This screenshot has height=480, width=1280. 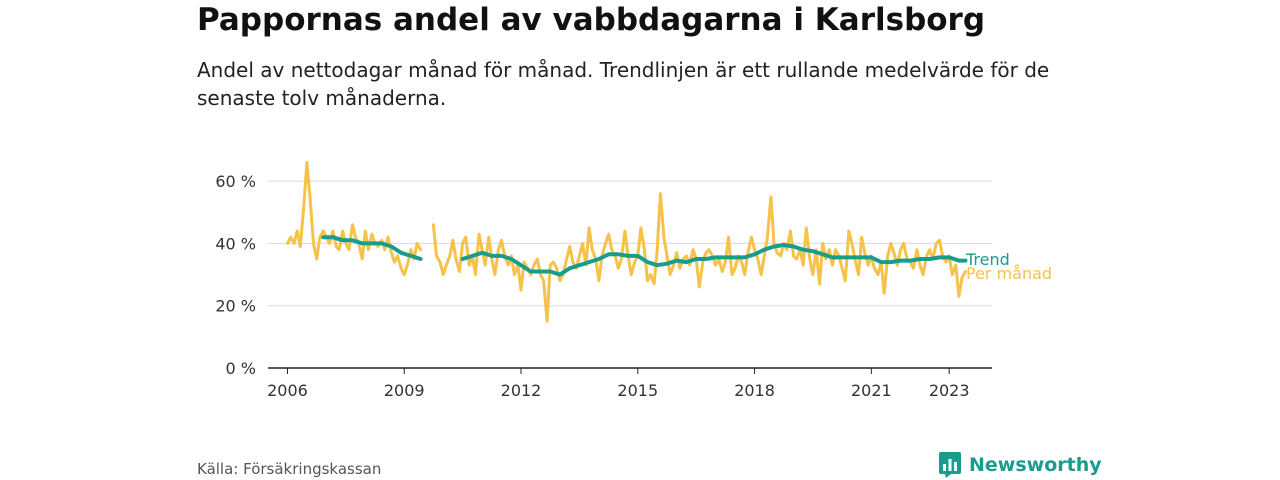 I want to click on y-tick-label: 60 %, so click(x=235, y=181).